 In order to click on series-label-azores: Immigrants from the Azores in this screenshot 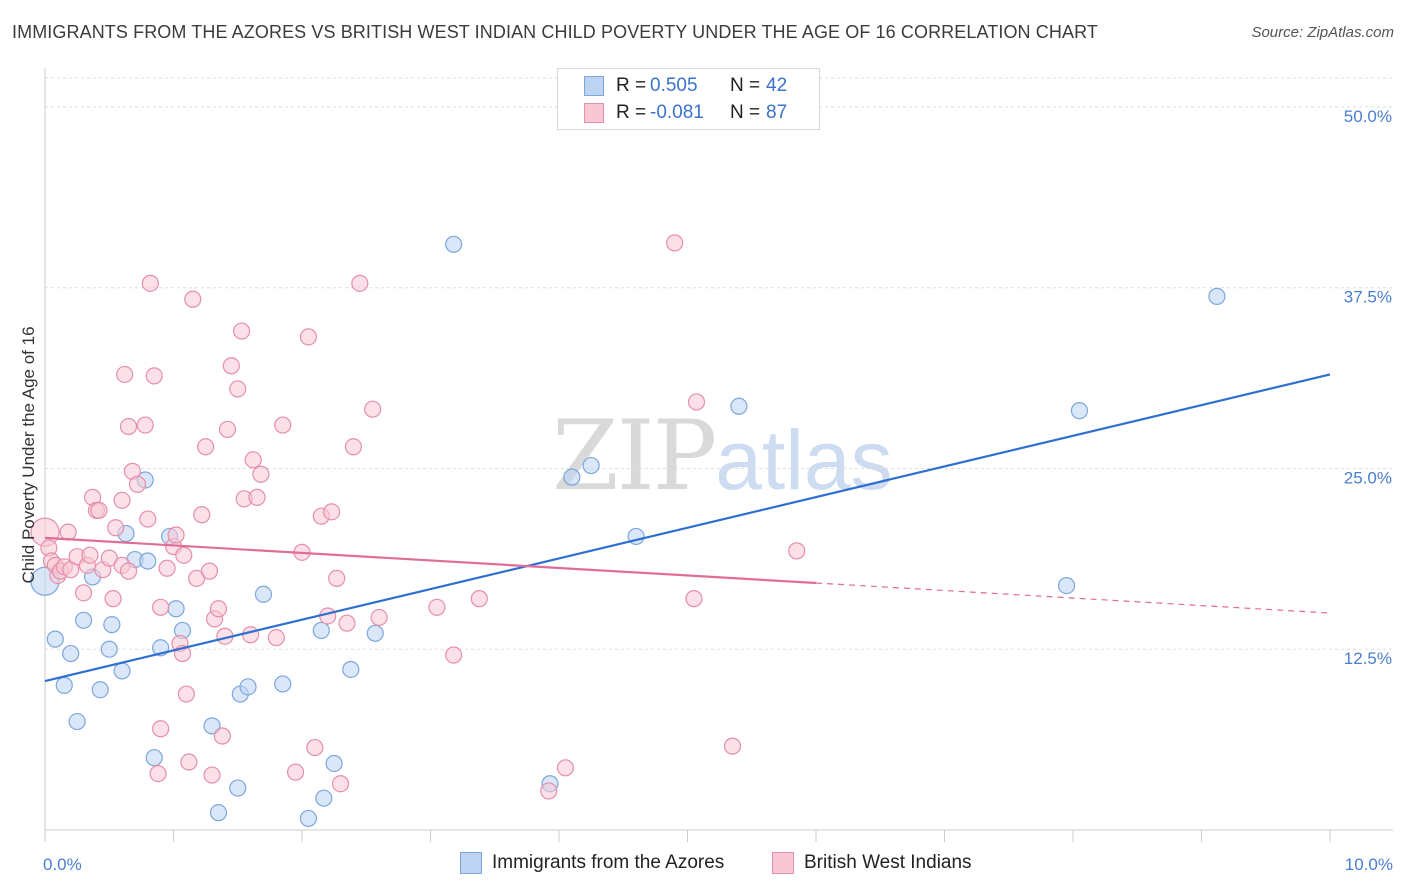, I will do `click(608, 862)`.